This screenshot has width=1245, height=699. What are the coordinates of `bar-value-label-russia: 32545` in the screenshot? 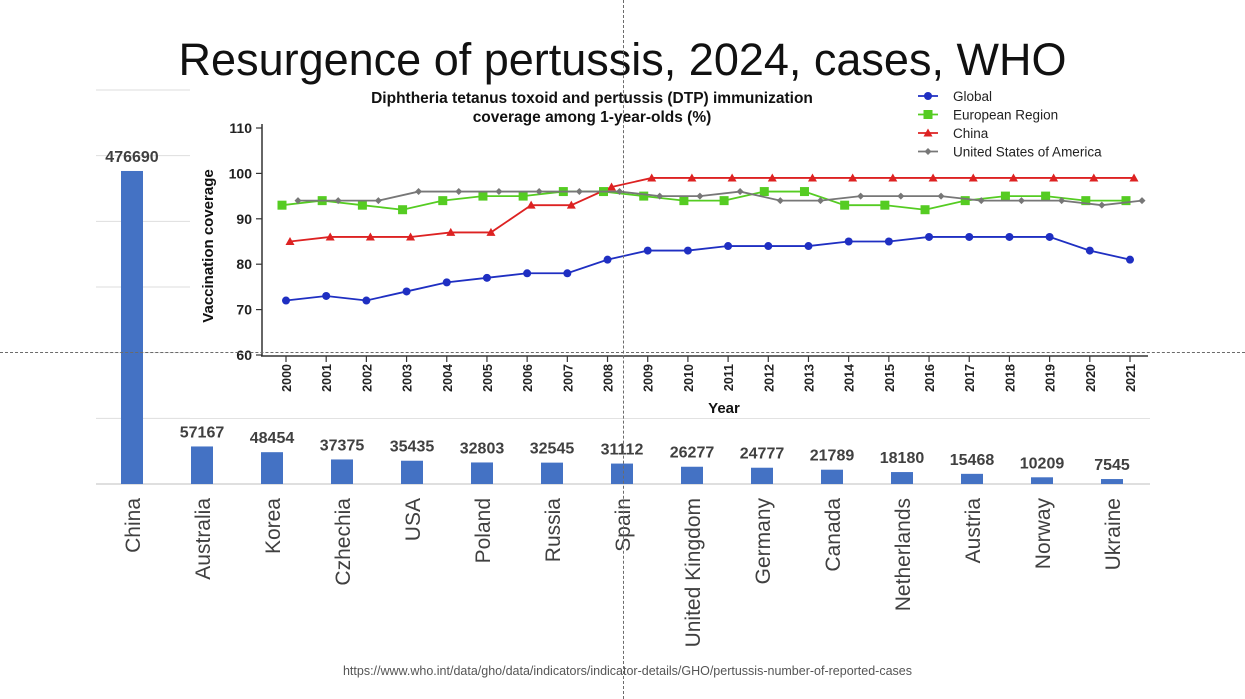 It's located at (552, 449).